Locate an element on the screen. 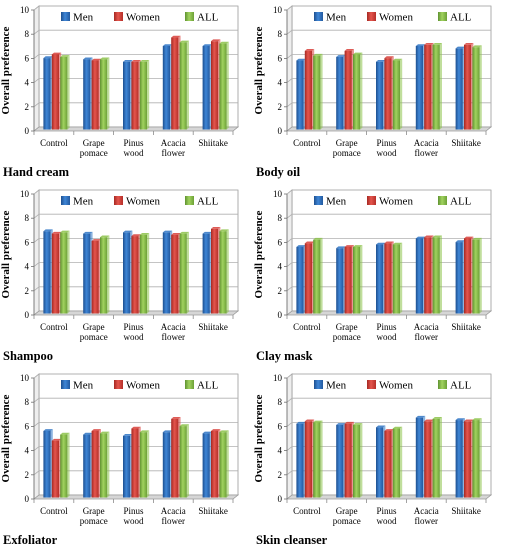 The width and height of the screenshot is (507, 550). bar-women-grape-pomace is located at coordinates (349, 459).